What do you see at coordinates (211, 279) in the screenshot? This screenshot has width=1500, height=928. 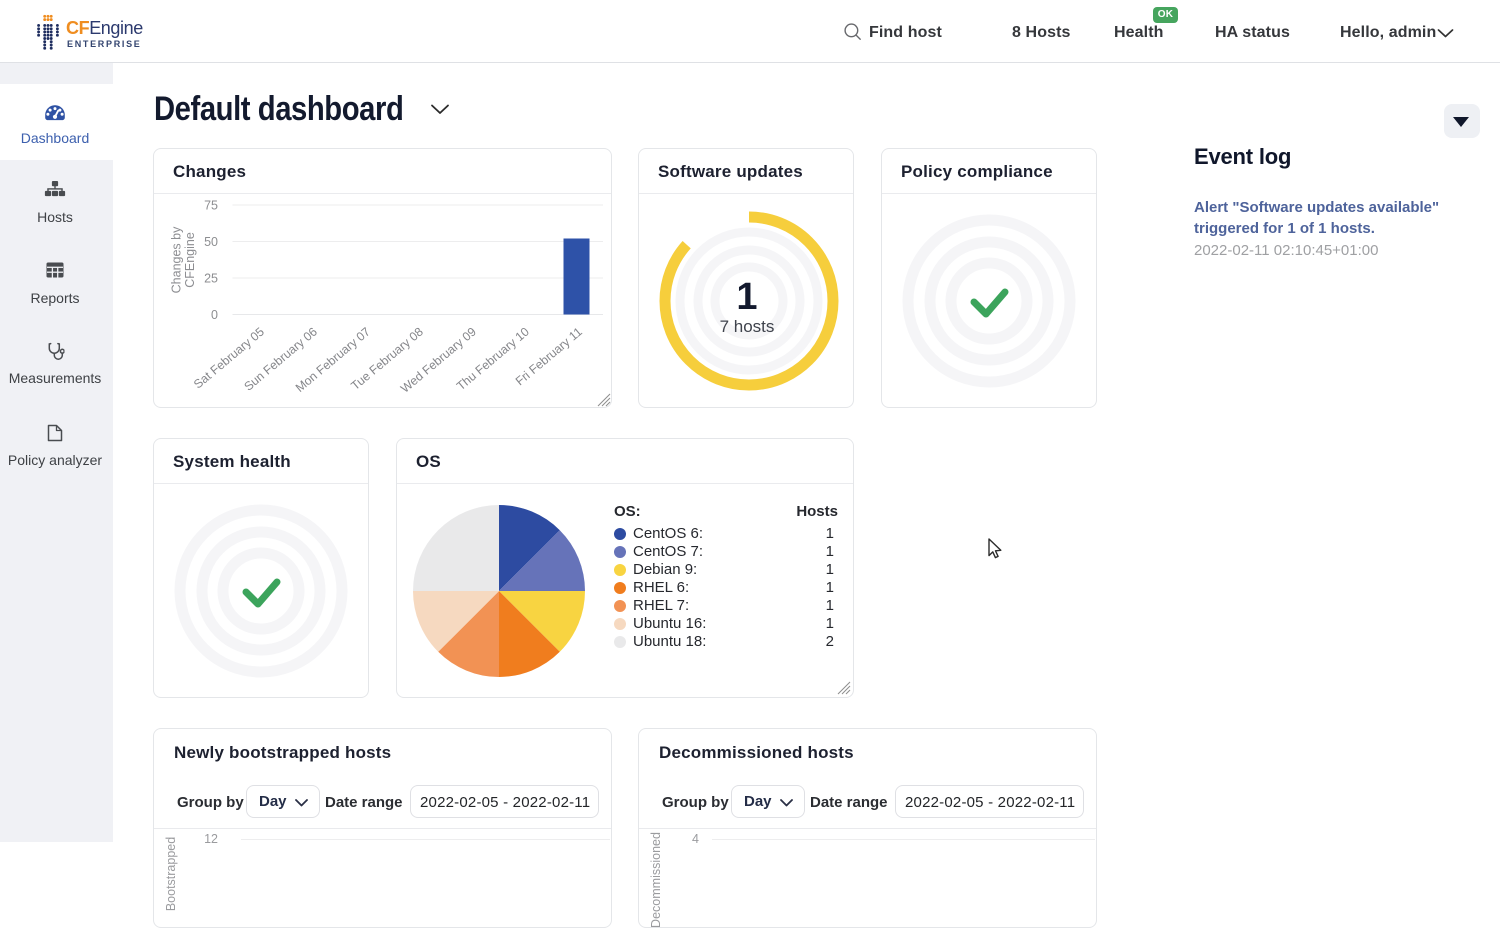 I see `svg-text: 25` at bounding box center [211, 279].